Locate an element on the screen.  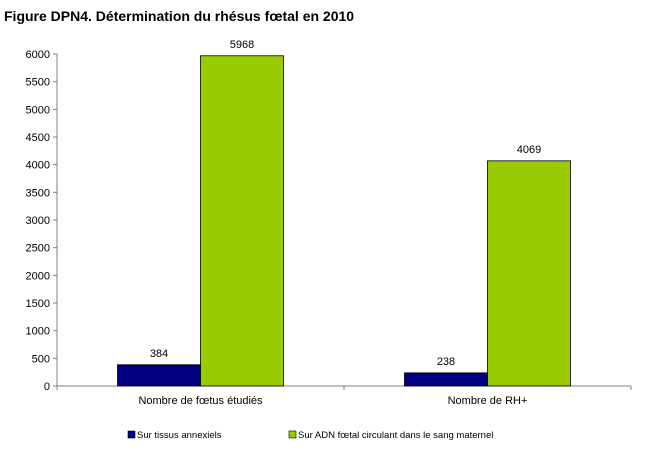
y-tick-label: 4000 is located at coordinates (38, 166).